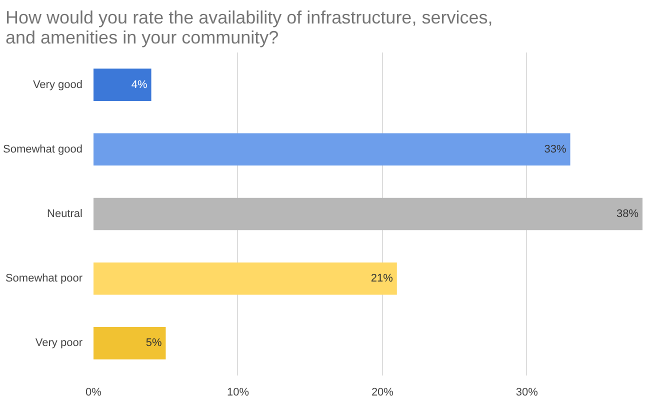 Image resolution: width=650 pixels, height=401 pixels. I want to click on x-tick-label: 20%, so click(382, 392).